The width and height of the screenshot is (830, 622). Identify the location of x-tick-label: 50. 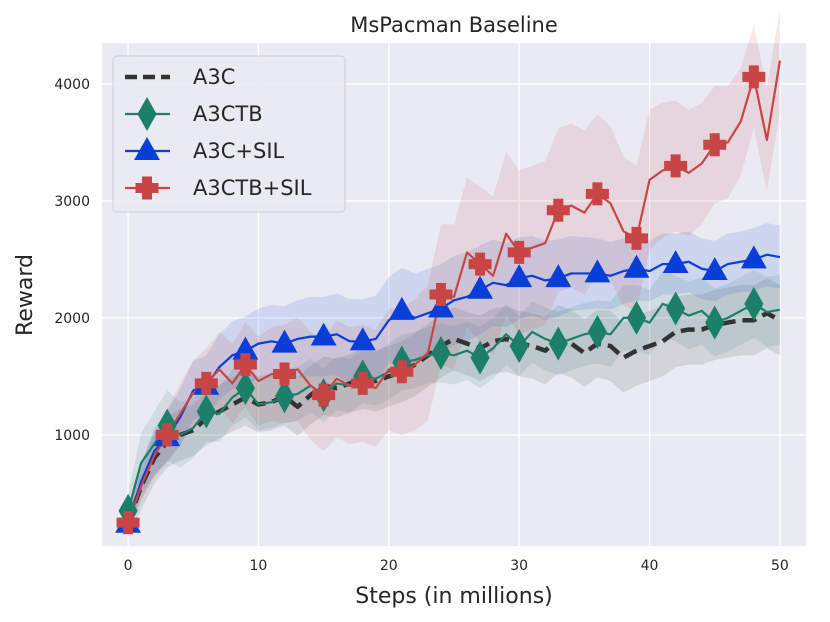
(780, 566).